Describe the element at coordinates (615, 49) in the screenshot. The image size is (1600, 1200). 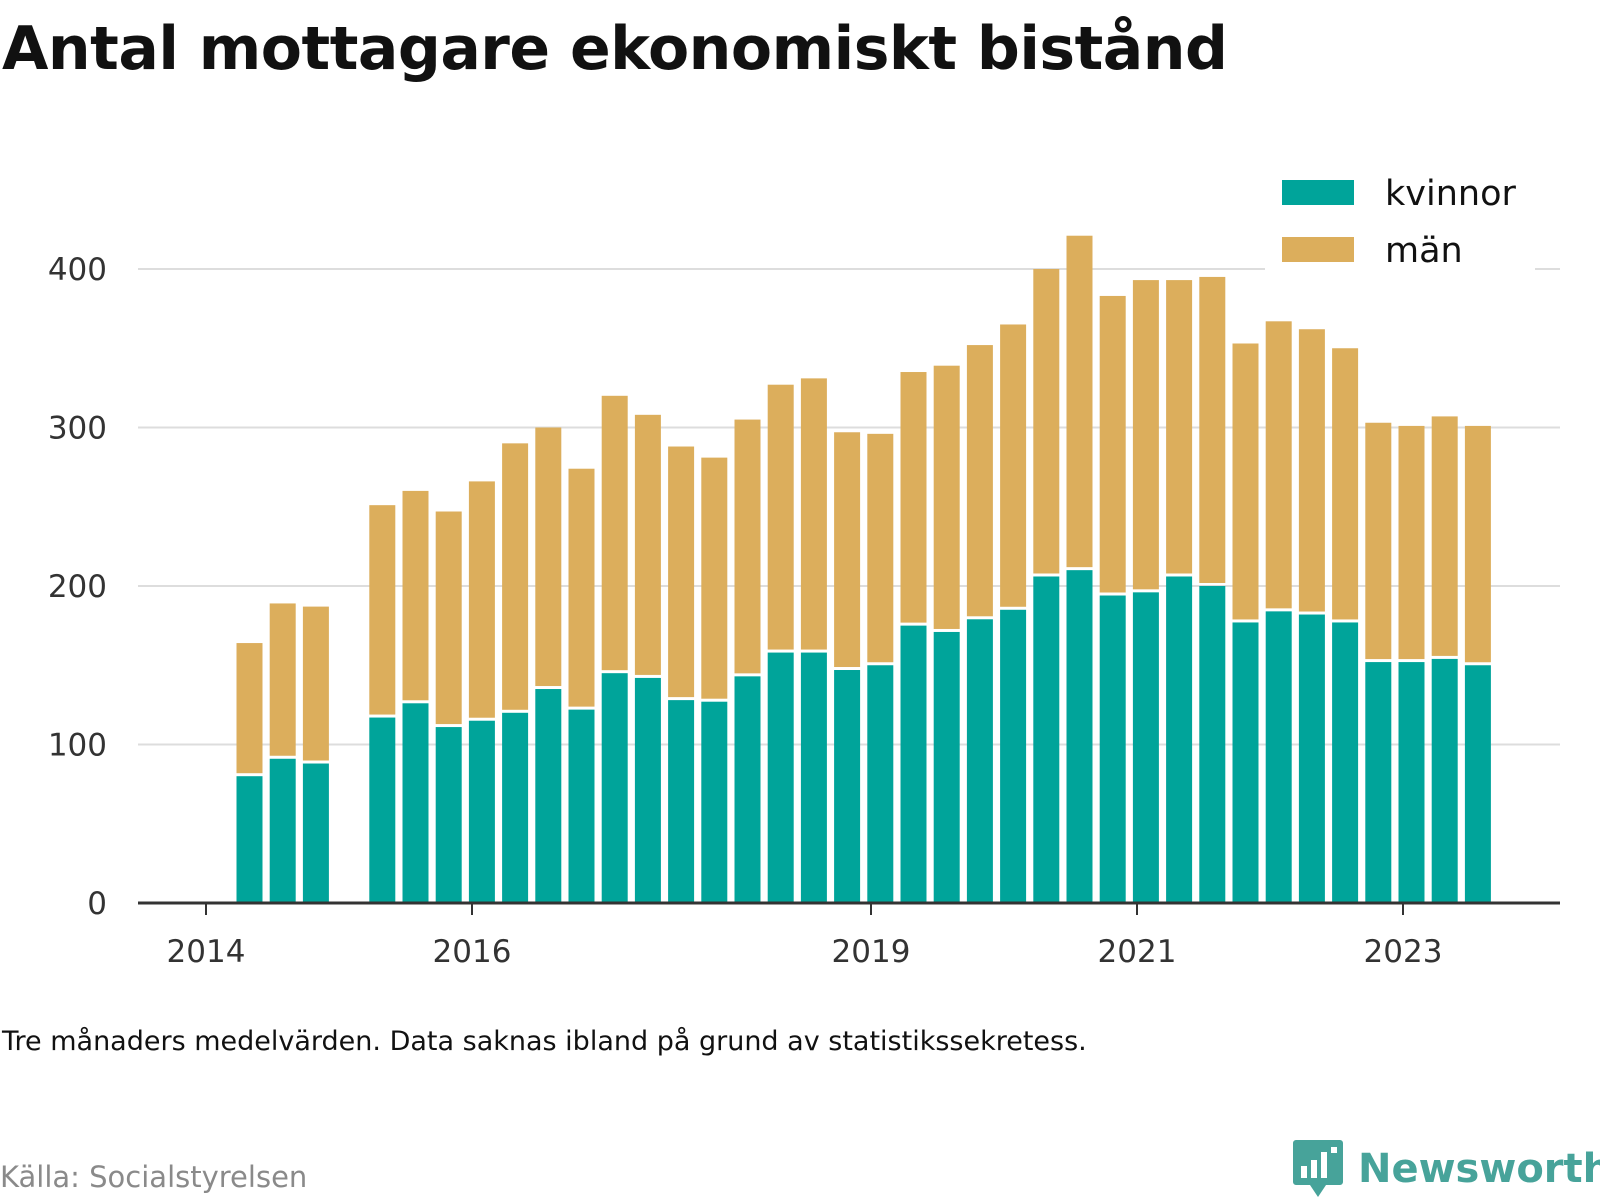
I see `chart-title: Antal mottagare ekonomiskt bistånd` at that location.